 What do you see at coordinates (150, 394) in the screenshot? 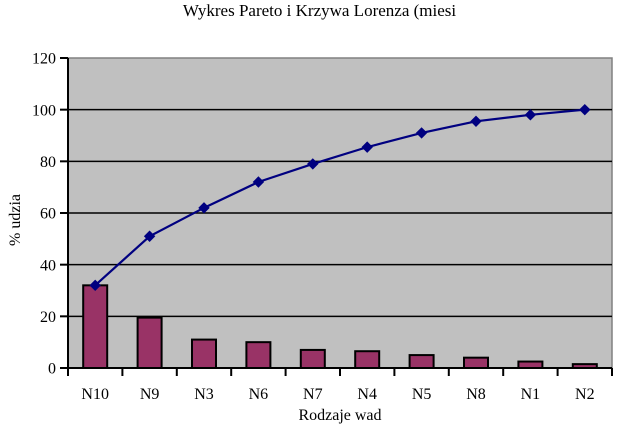
I see `category-label: N9` at bounding box center [150, 394].